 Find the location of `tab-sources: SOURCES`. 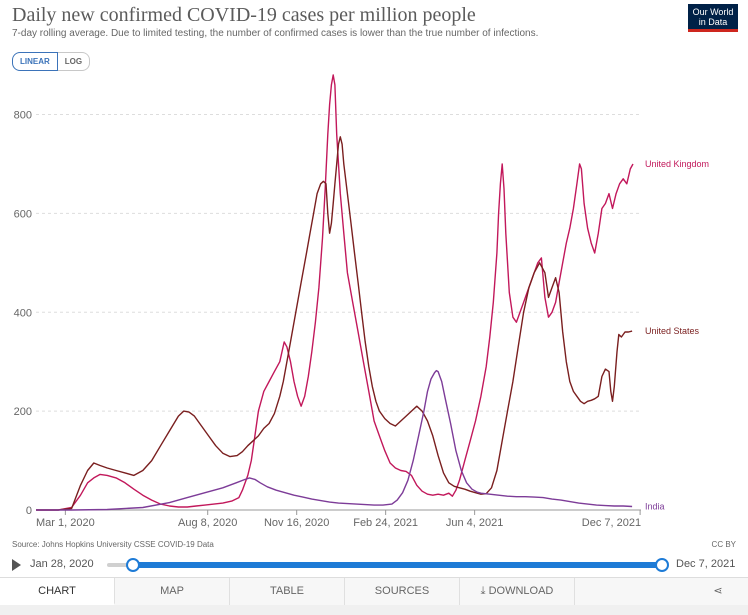

tab-sources: SOURCES is located at coordinates (402, 591).